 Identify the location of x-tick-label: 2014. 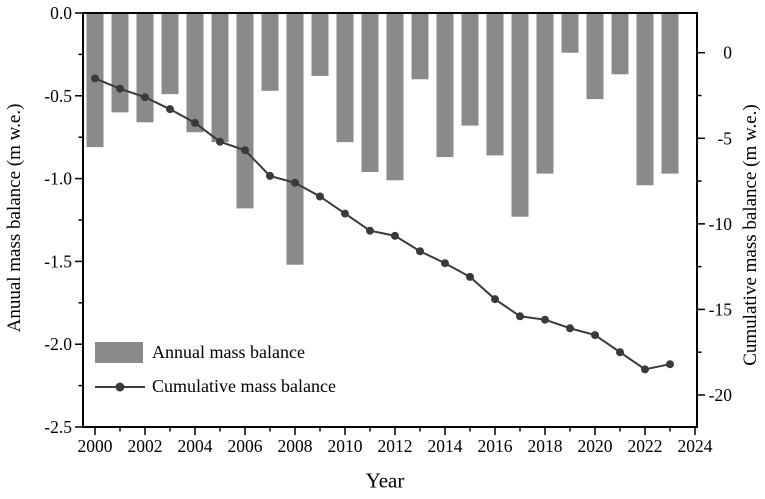
(445, 446).